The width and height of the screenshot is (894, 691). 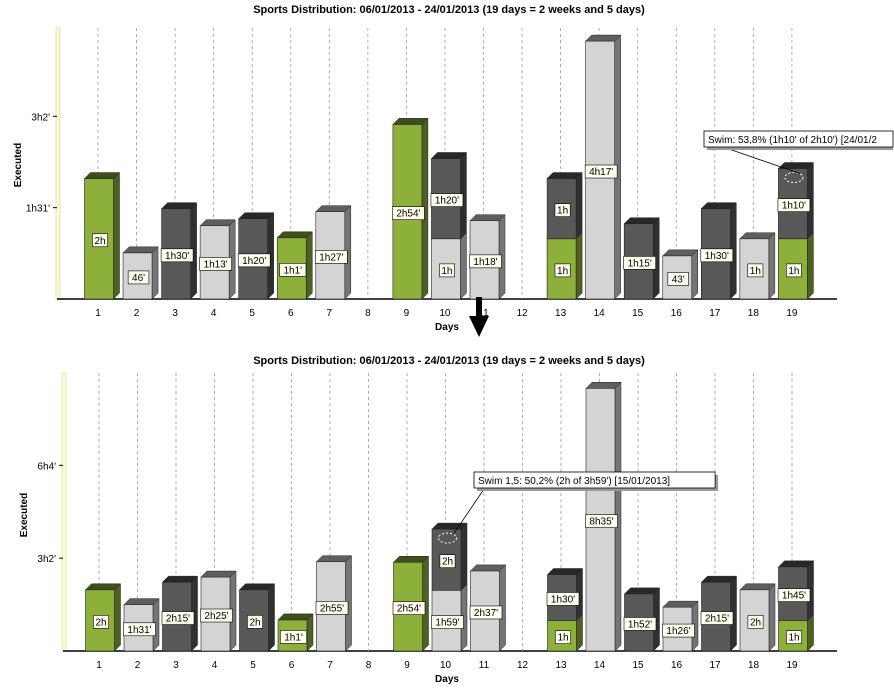 I want to click on data-label: 8h35', so click(x=601, y=522).